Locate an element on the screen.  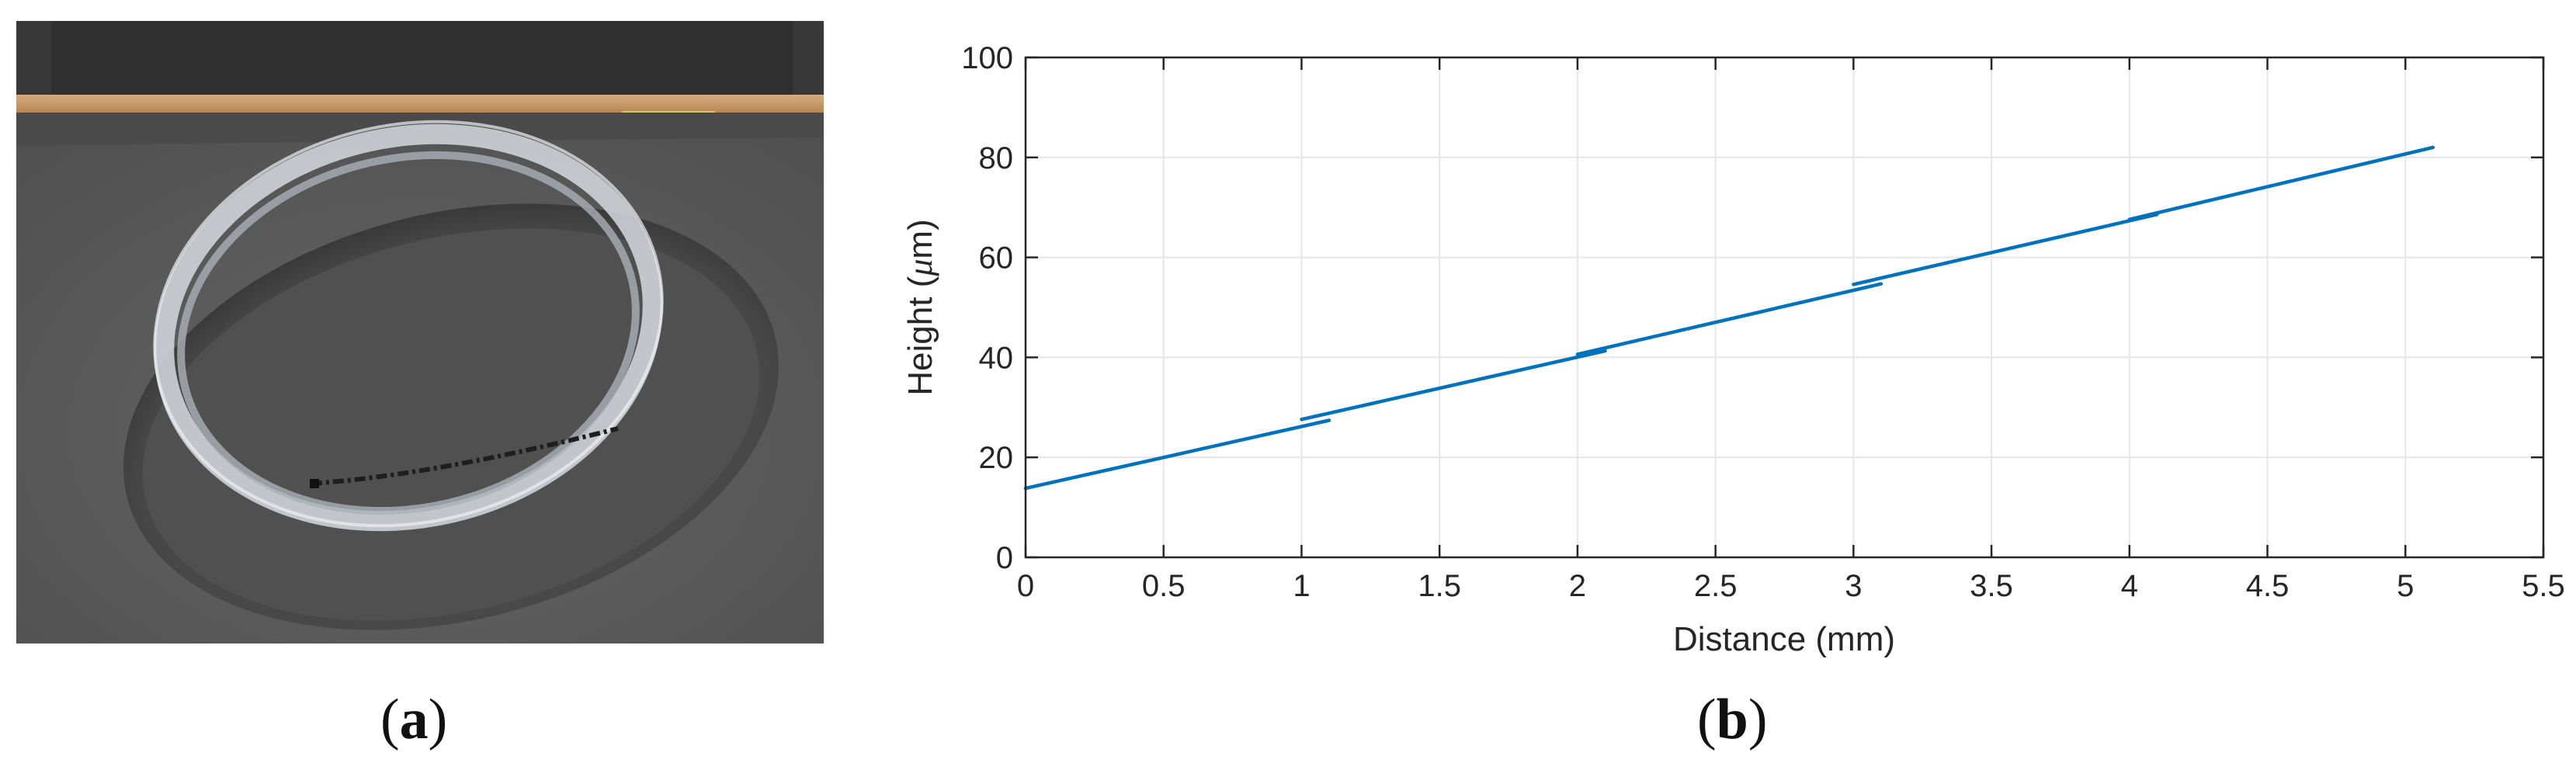
y-tick-label: 100 is located at coordinates (987, 58).